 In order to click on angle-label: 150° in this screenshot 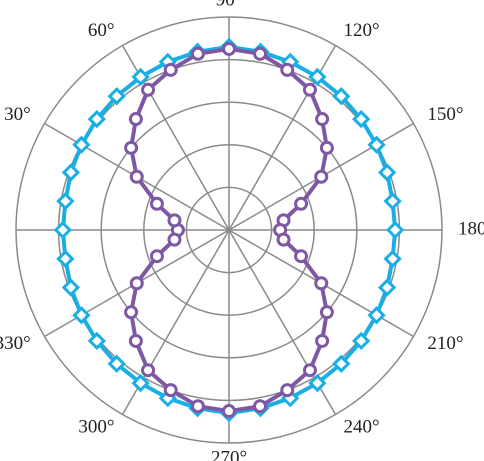, I will do `click(445, 114)`.